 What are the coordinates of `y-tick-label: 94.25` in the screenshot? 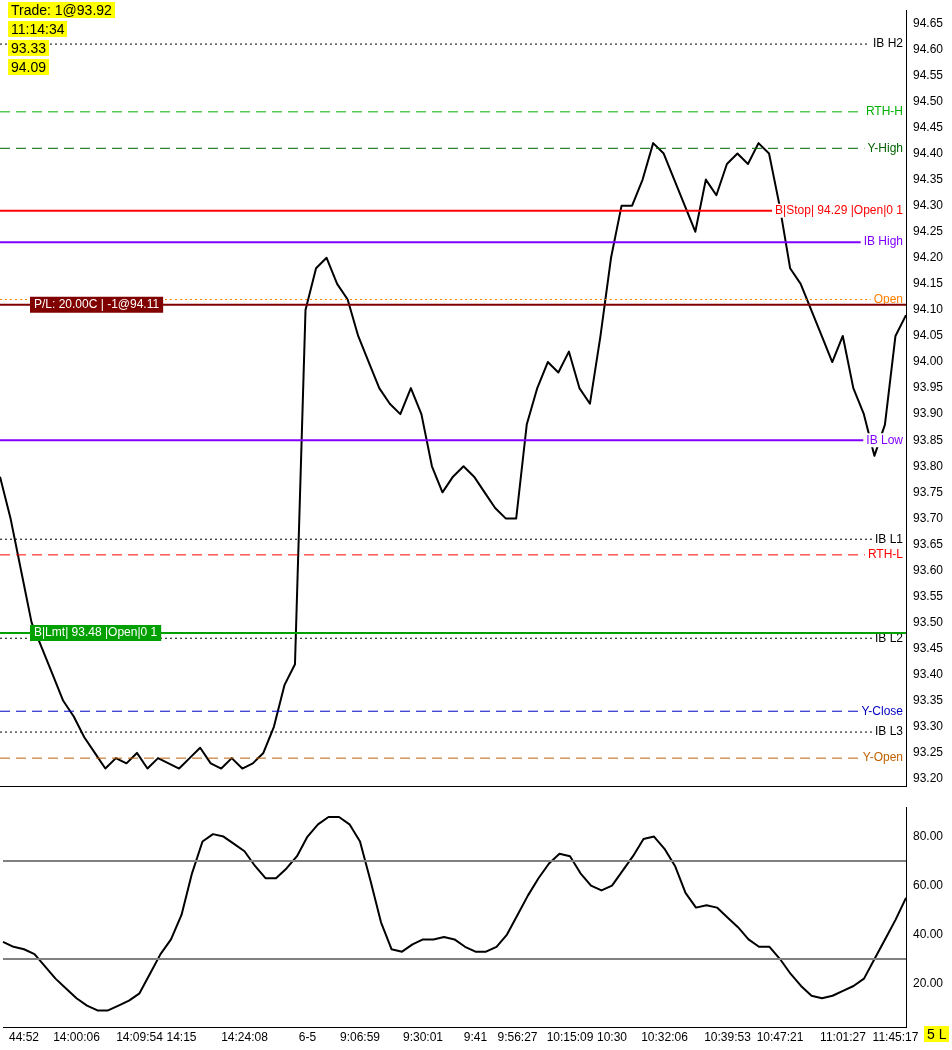 It's located at (928, 231).